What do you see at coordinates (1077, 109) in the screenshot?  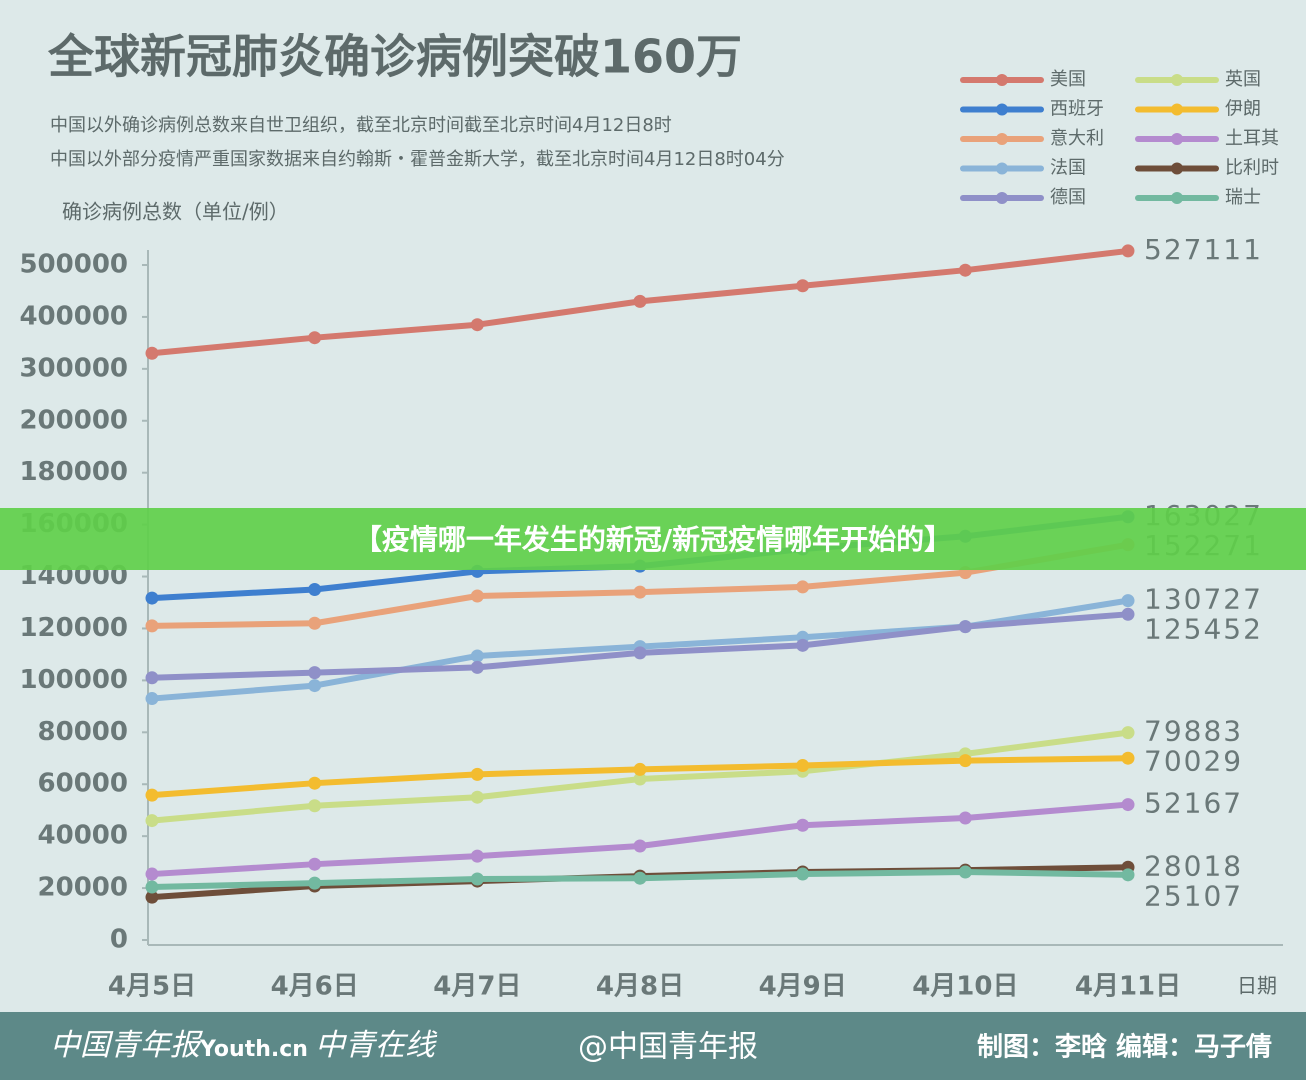 I see `legend-label: 西班牙` at bounding box center [1077, 109].